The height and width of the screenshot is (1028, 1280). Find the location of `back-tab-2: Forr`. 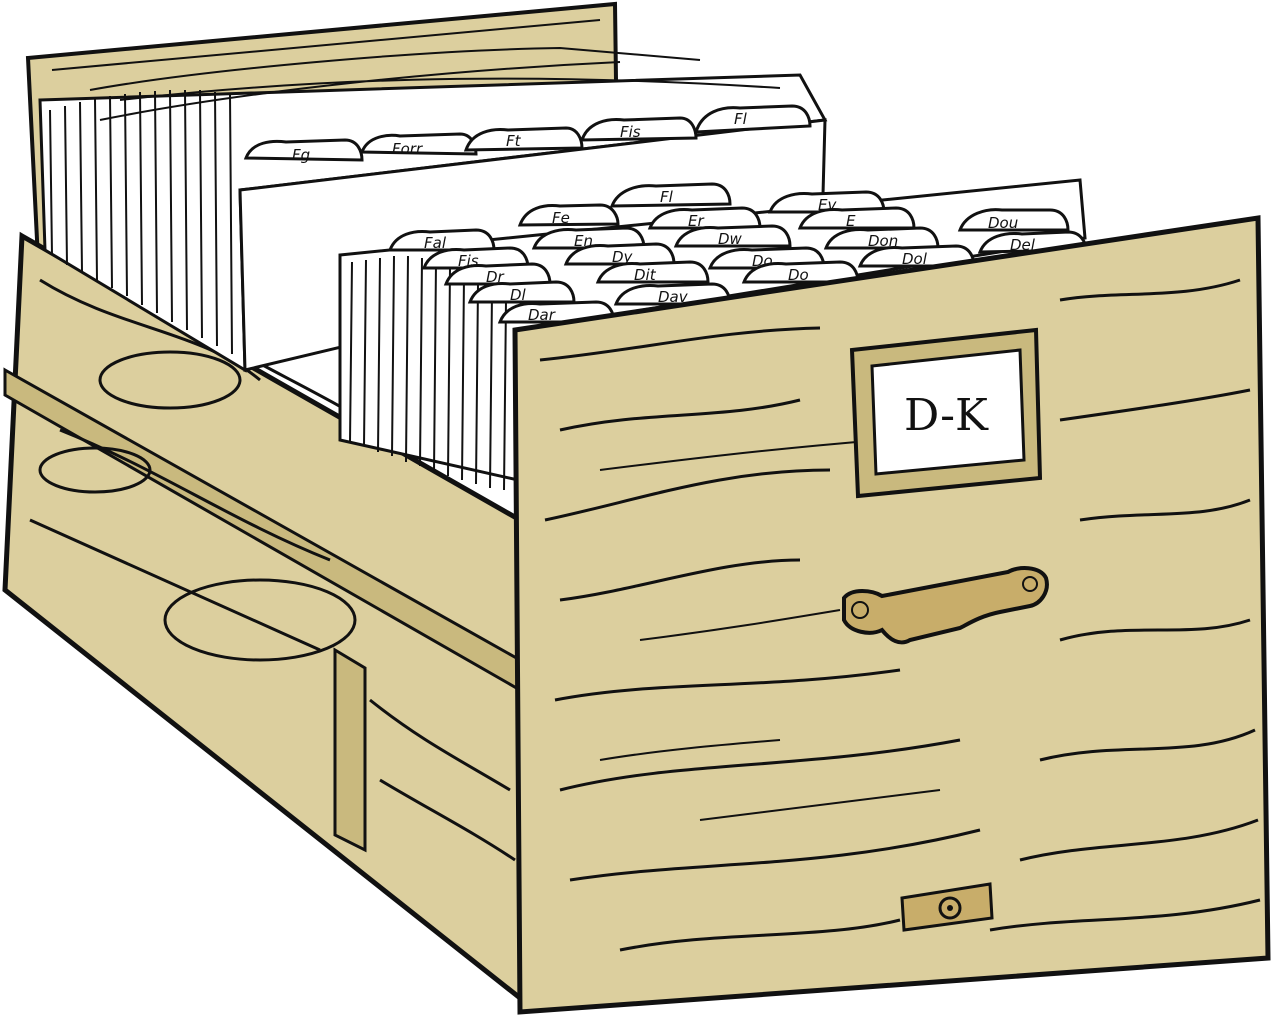

back-tab-2: Forr is located at coordinates (418, 145).